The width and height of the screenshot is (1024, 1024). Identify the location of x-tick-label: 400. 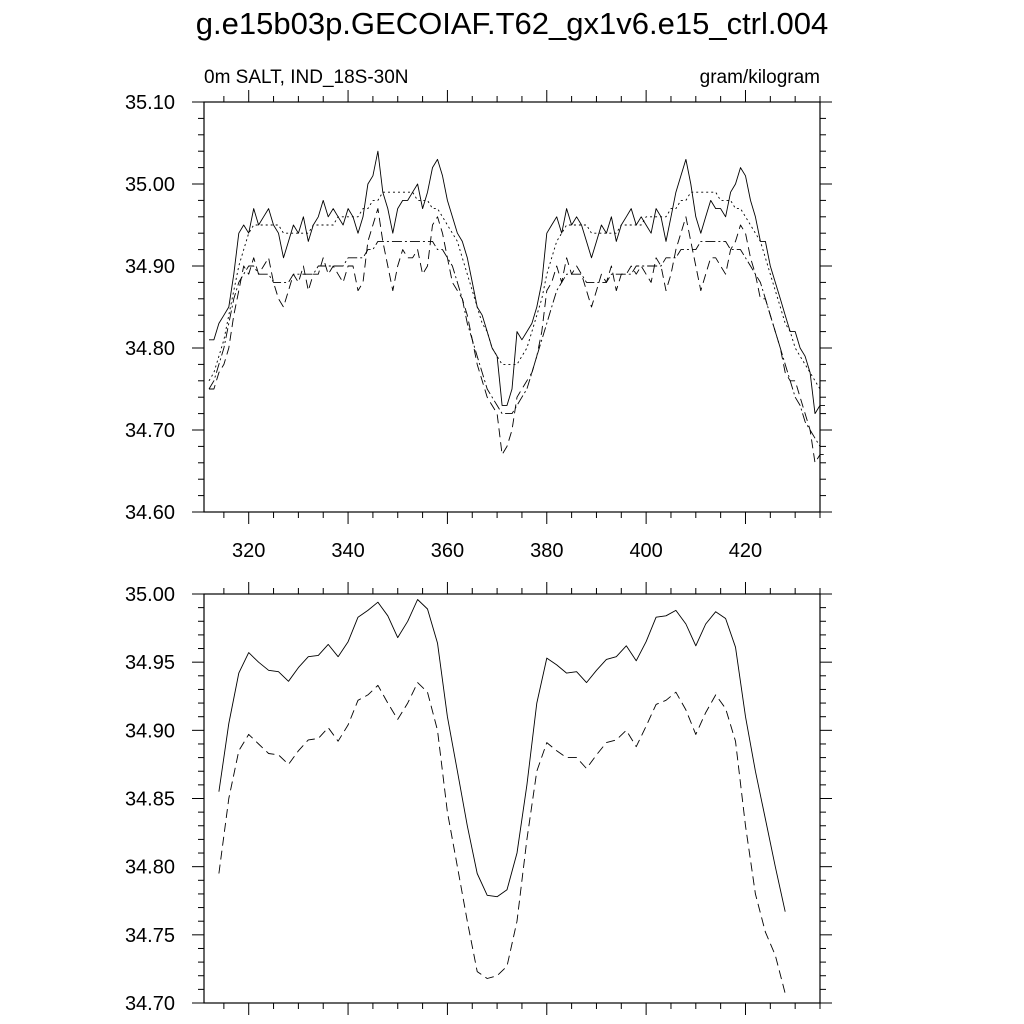
(645, 551).